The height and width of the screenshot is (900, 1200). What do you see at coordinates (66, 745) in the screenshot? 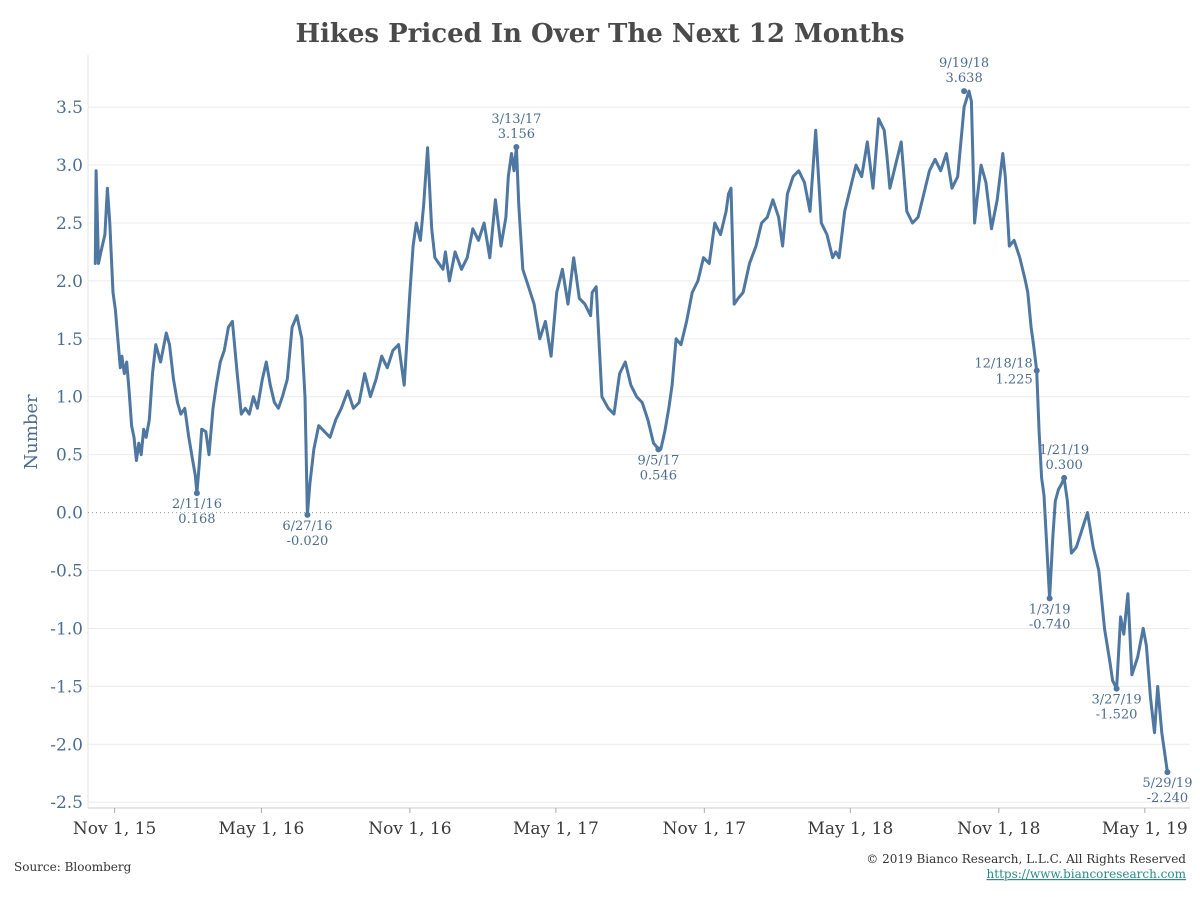
I see `y-tick-label: -2.0` at bounding box center [66, 745].